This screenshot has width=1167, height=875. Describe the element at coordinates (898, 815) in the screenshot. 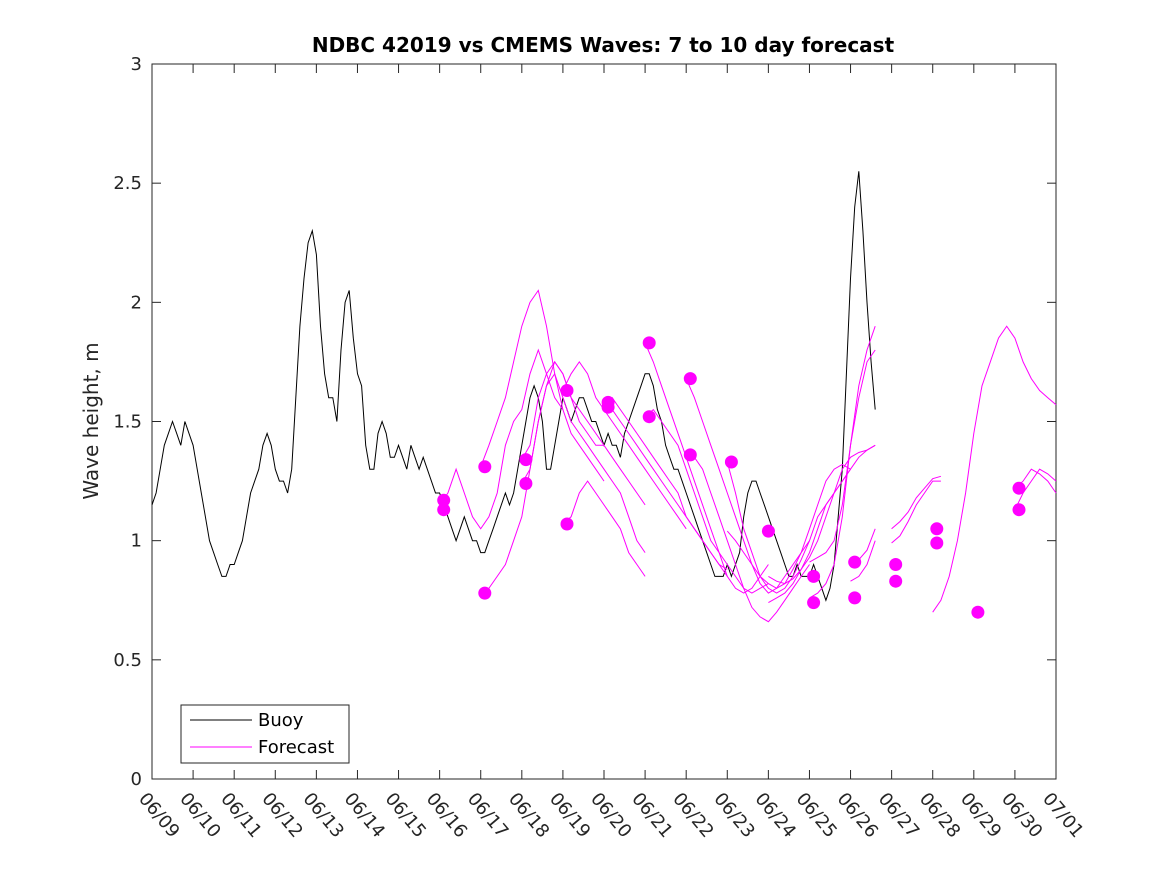

I see `x-tick-label: 06/27` at that location.